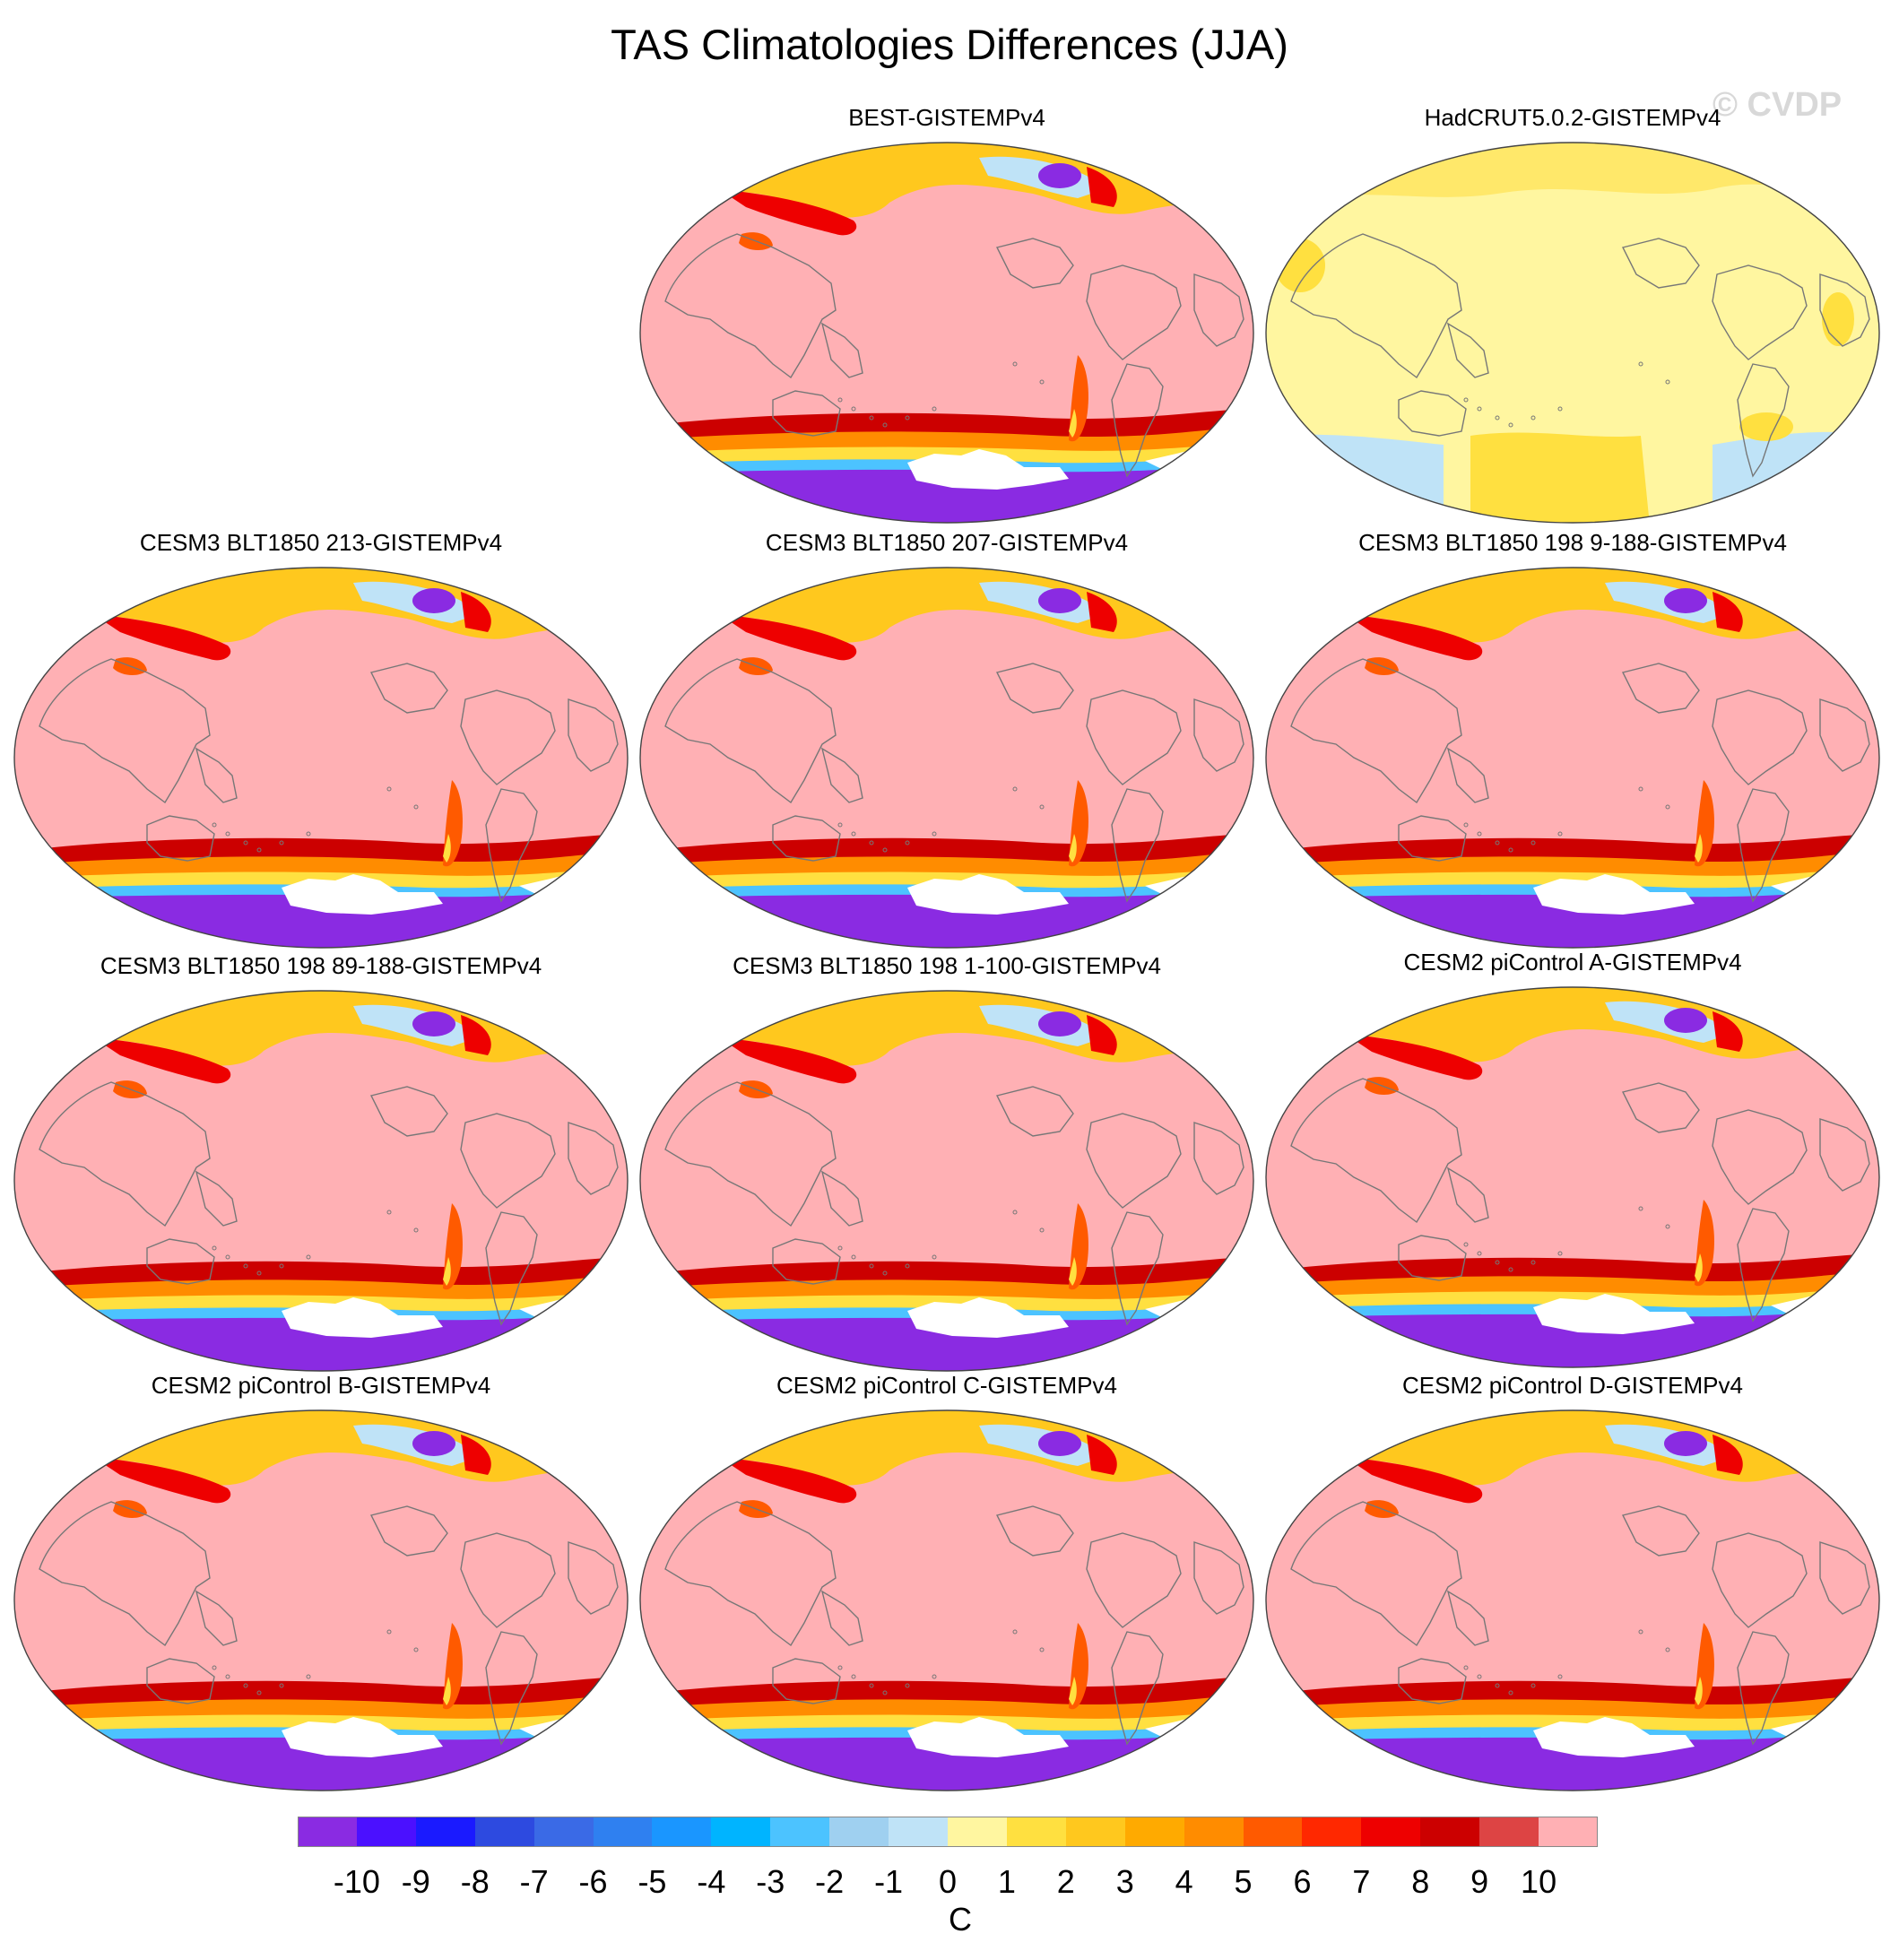 This screenshot has height=1960, width=1899. I want to click on colorbar-tick-label: -1, so click(889, 1881).